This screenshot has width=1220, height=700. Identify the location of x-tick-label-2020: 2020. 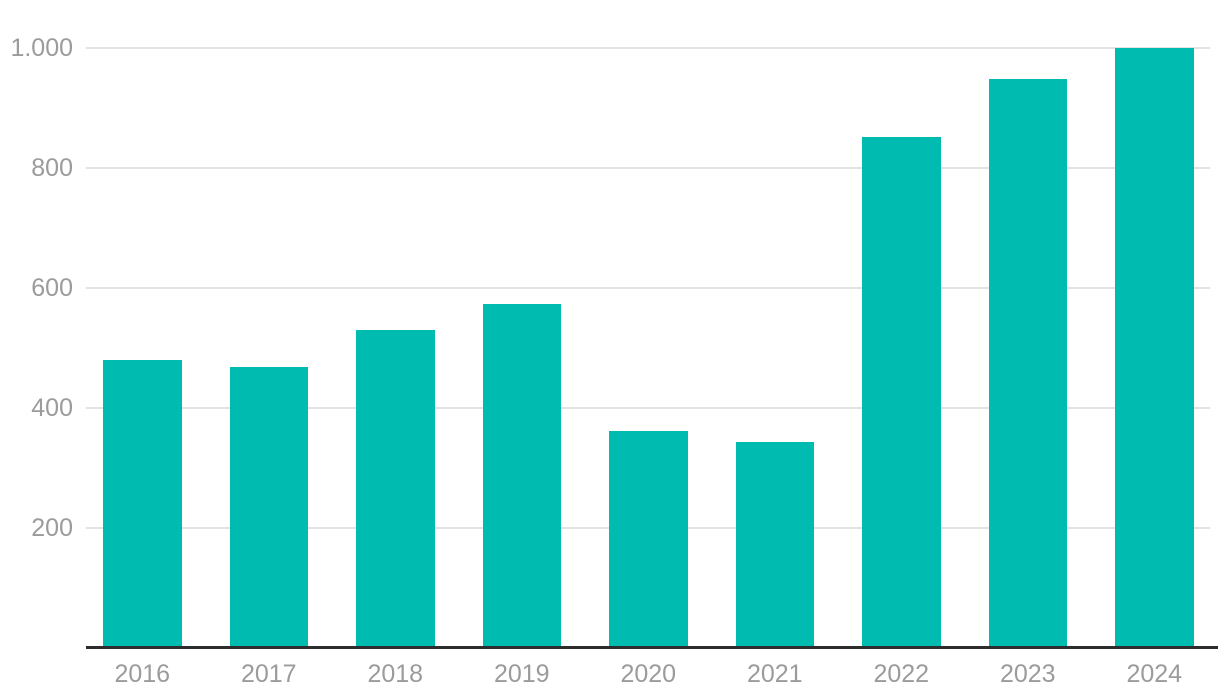
(648, 674).